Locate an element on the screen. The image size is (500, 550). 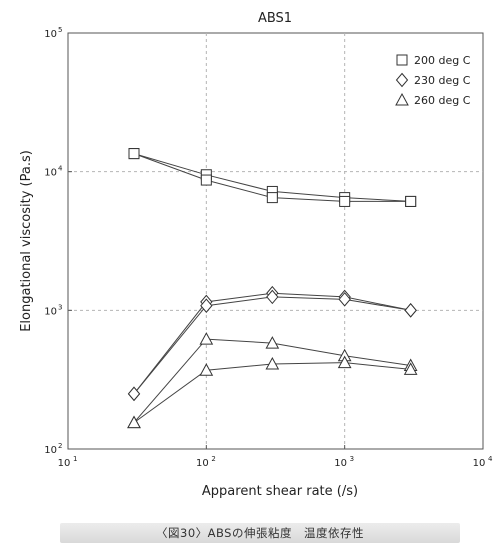
legend: 200 deg C 230 deg C 260 deg C is located at coordinates (433, 80).